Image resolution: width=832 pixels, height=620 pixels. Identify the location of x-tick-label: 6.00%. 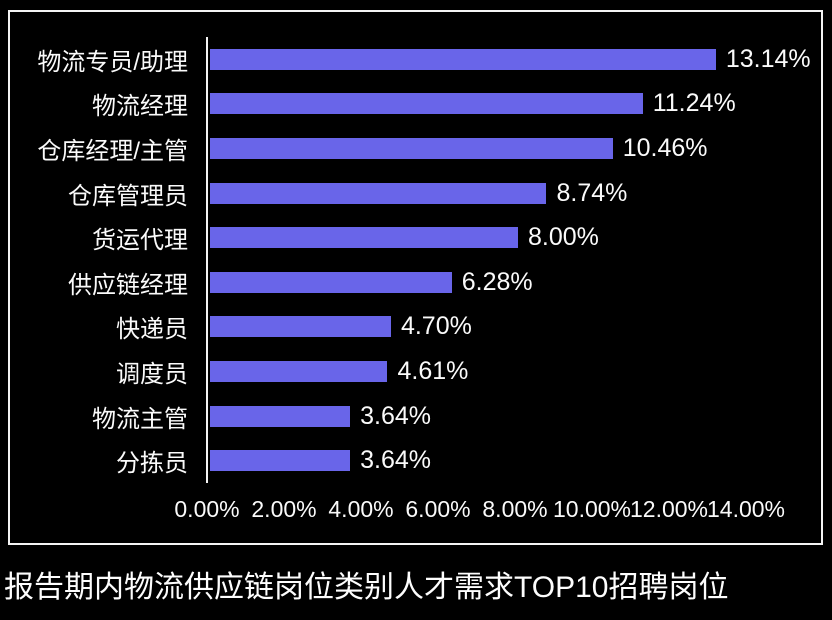
(438, 509).